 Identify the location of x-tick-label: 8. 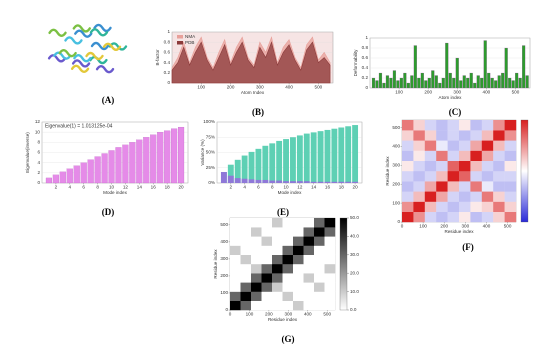
(272, 187).